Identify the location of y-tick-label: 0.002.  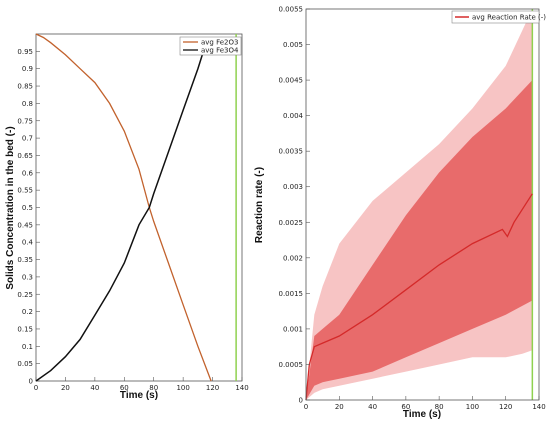
(293, 258).